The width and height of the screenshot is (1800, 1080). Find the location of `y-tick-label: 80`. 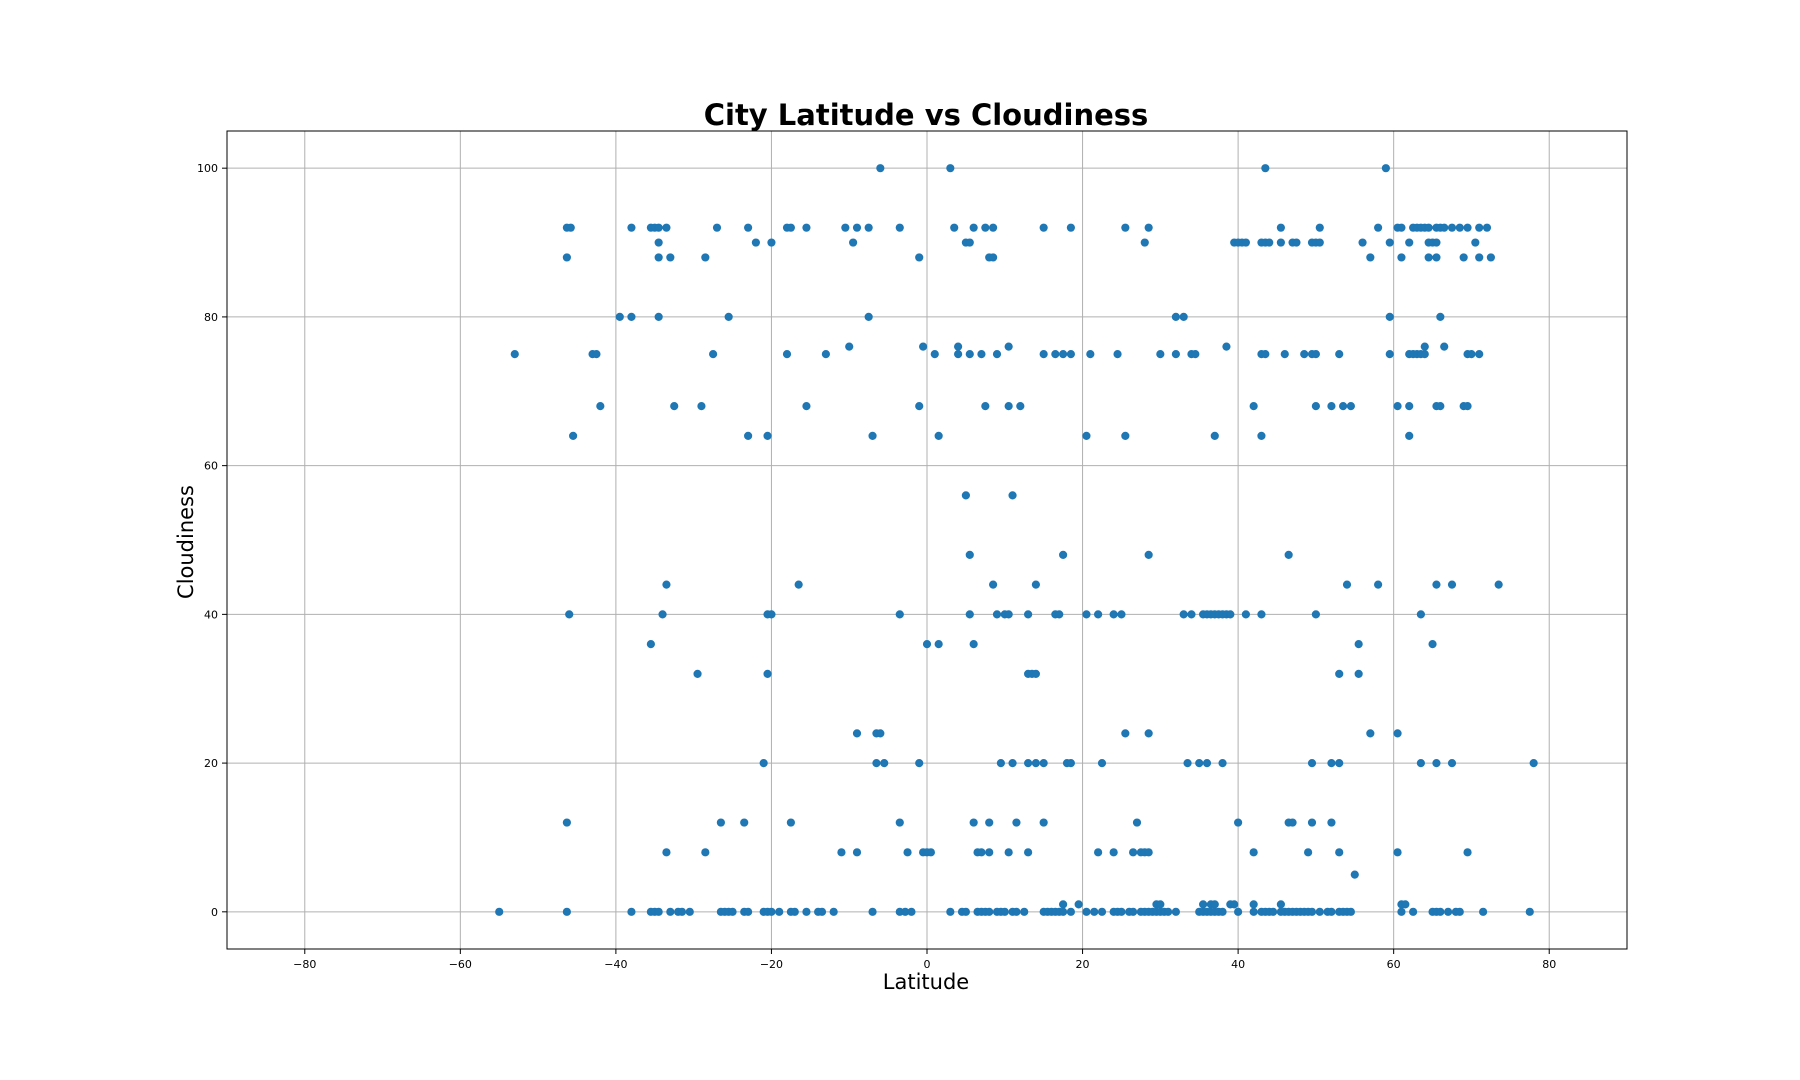

y-tick-label: 80 is located at coordinates (211, 317).